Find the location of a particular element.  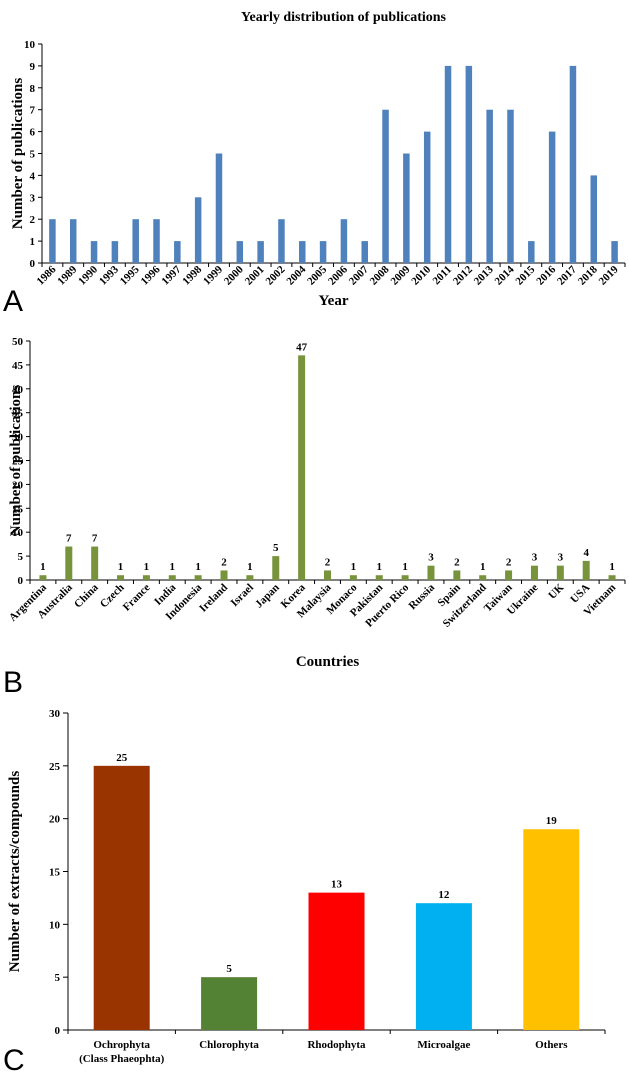

category-label: 2010 is located at coordinates (421, 275).